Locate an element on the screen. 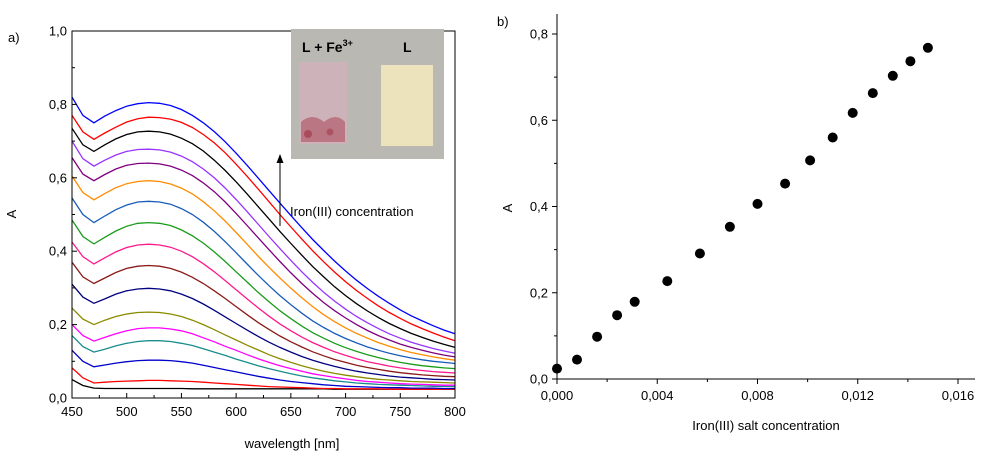  inset-right-label: L is located at coordinates (407, 47).